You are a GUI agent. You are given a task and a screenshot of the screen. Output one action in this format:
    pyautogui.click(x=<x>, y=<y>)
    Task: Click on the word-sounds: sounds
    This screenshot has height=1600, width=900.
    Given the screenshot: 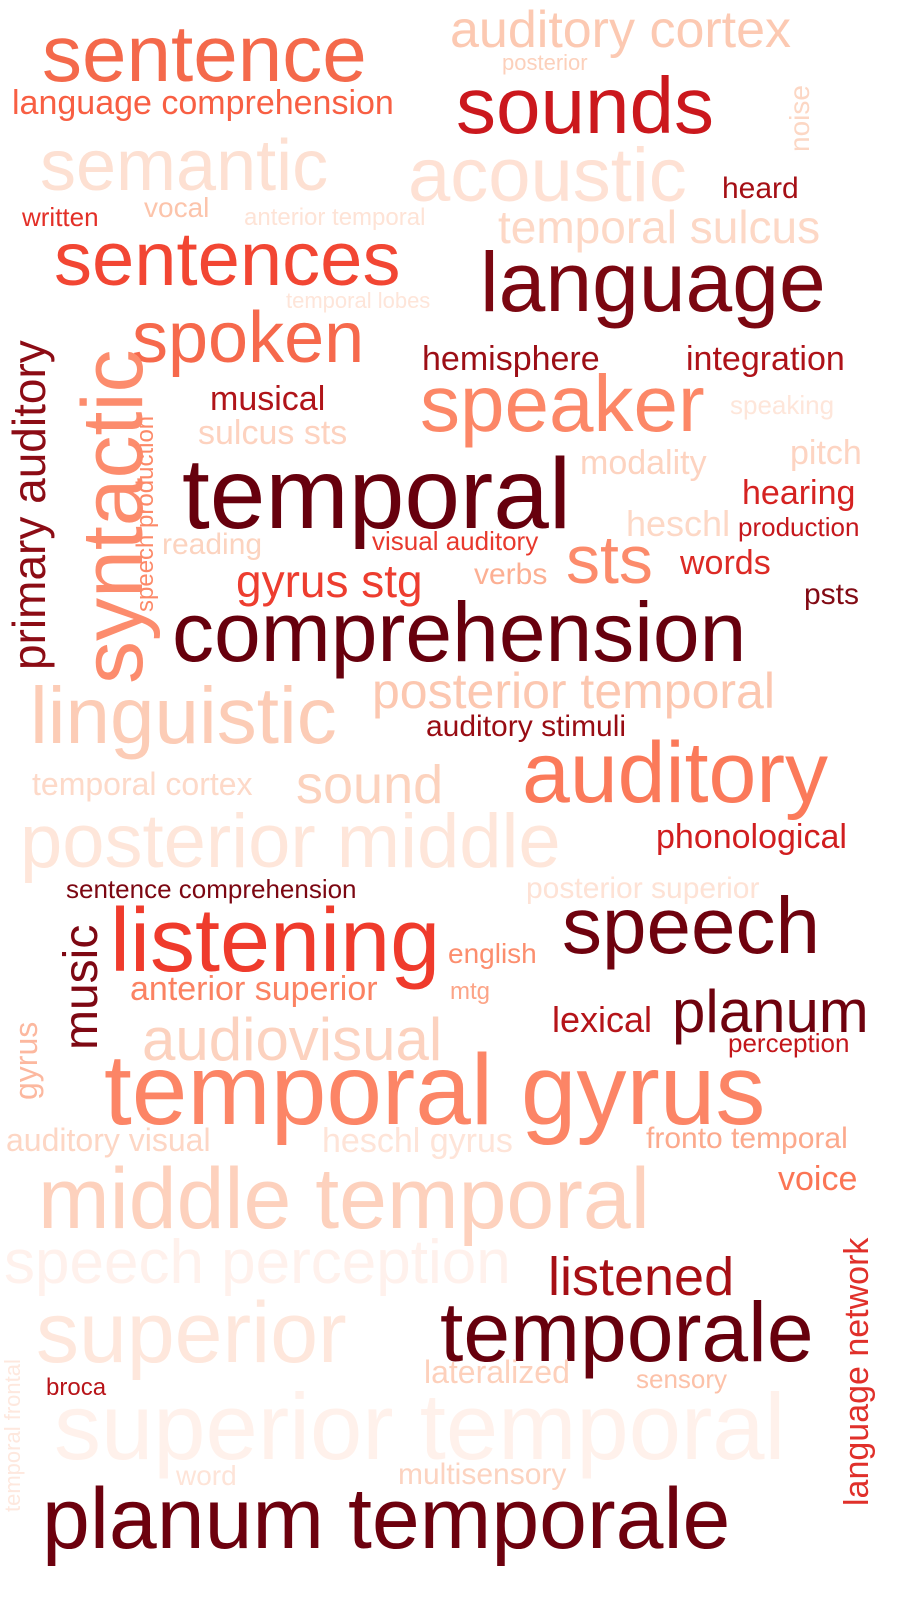 What is the action you would take?
    pyautogui.click(x=585, y=105)
    